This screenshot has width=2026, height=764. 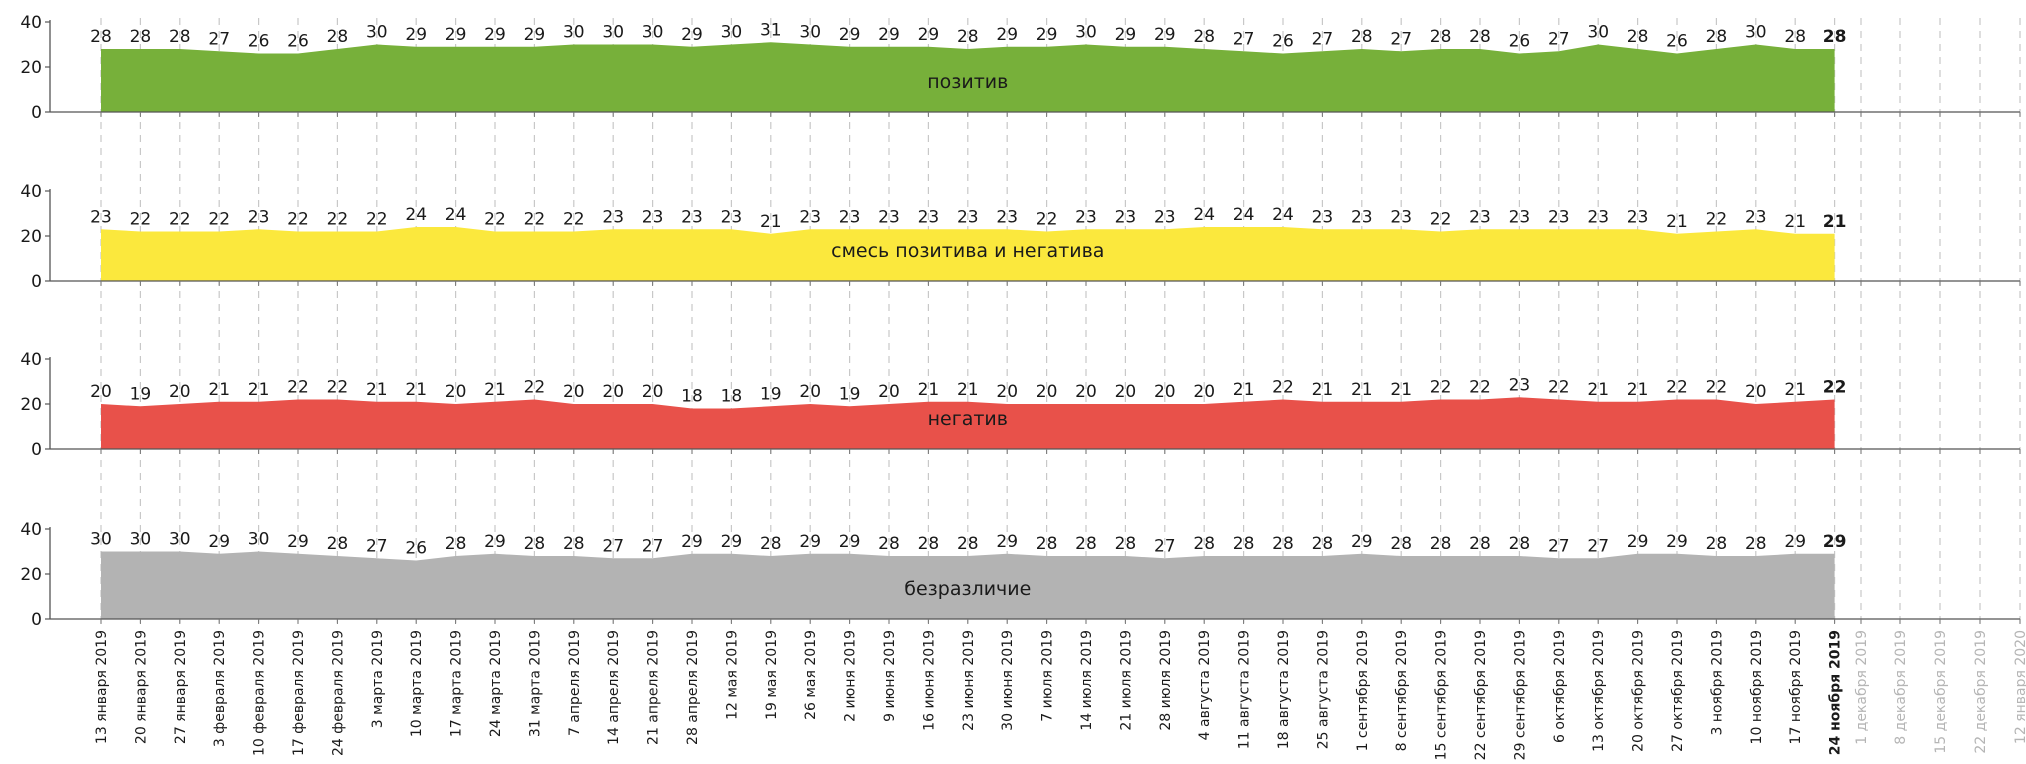 What do you see at coordinates (851, 676) in the screenshot?
I see `x-tick-label: 2 июня 2019` at bounding box center [851, 676].